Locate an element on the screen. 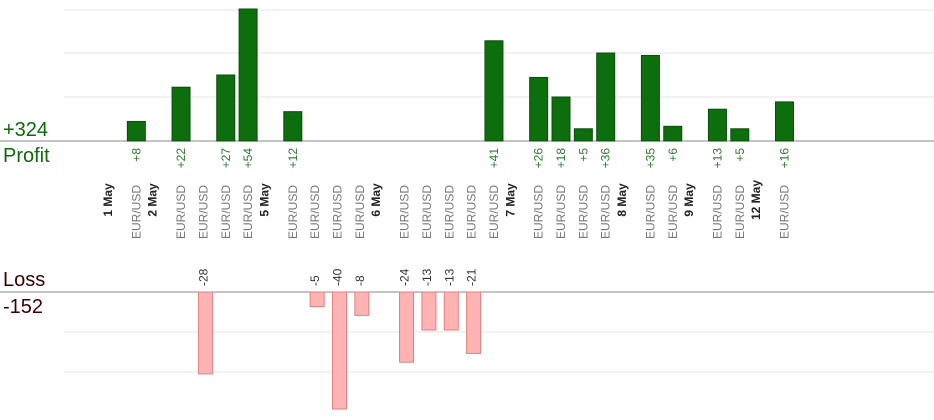 Image resolution: width=934 pixels, height=420 pixels. profit-value-label: +6 is located at coordinates (673, 155).